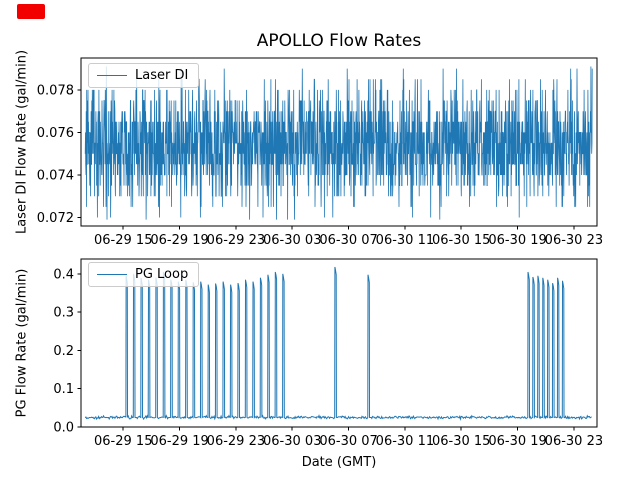  Describe the element at coordinates (22, 343) in the screenshot. I see `y-axis-label-pg: PG Flow Rate (gal/min)` at that location.